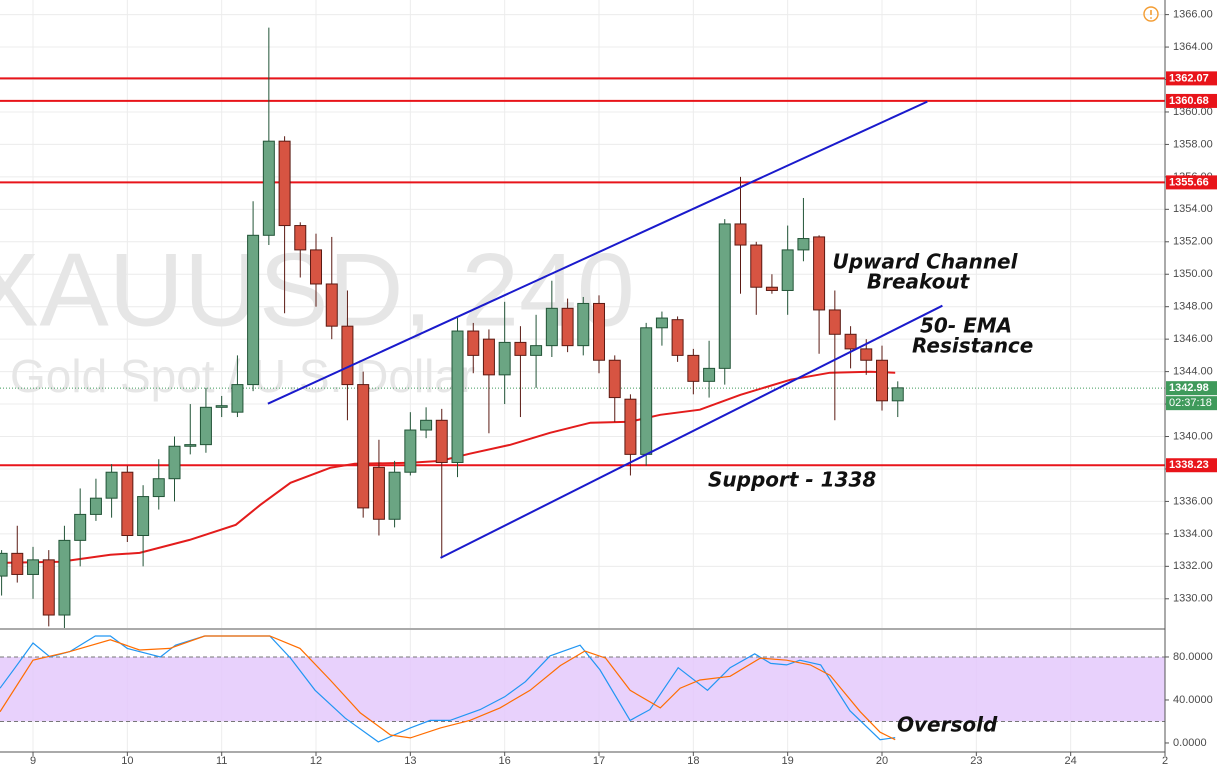  Describe the element at coordinates (919, 282) in the screenshot. I see `annotation: Breakout` at that location.